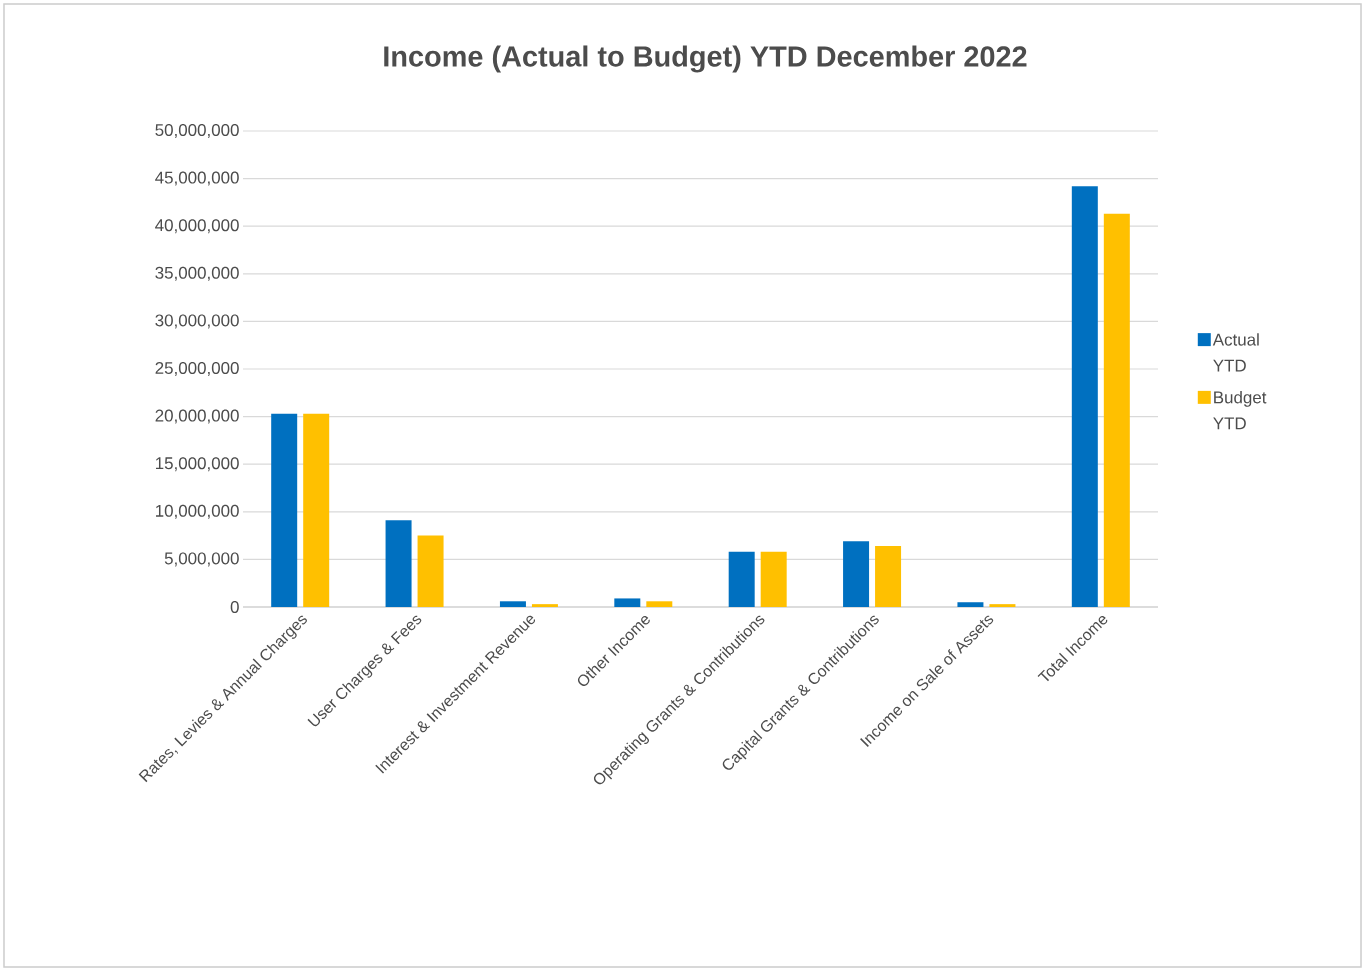 Image resolution: width=1365 pixels, height=971 pixels. What do you see at coordinates (201, 559) in the screenshot?
I see `y-tick-label: 5,000,000` at bounding box center [201, 559].